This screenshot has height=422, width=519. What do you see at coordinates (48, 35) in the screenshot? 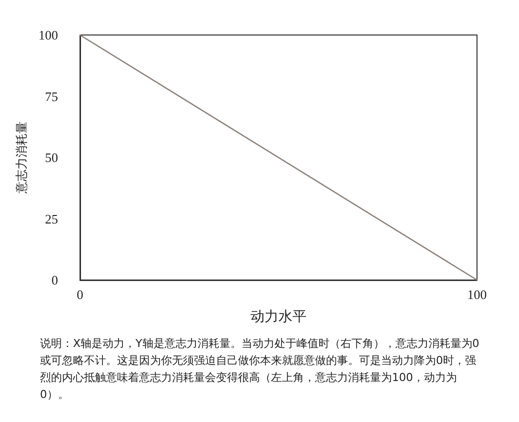
I see `y-tick-label: 100` at bounding box center [48, 35].